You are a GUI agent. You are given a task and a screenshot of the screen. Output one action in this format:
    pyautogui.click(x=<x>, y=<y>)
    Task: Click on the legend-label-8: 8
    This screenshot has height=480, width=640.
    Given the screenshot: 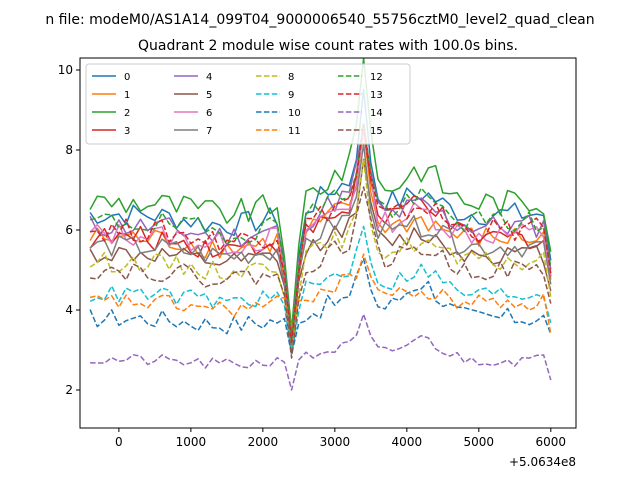 What is the action you would take?
    pyautogui.click(x=291, y=77)
    